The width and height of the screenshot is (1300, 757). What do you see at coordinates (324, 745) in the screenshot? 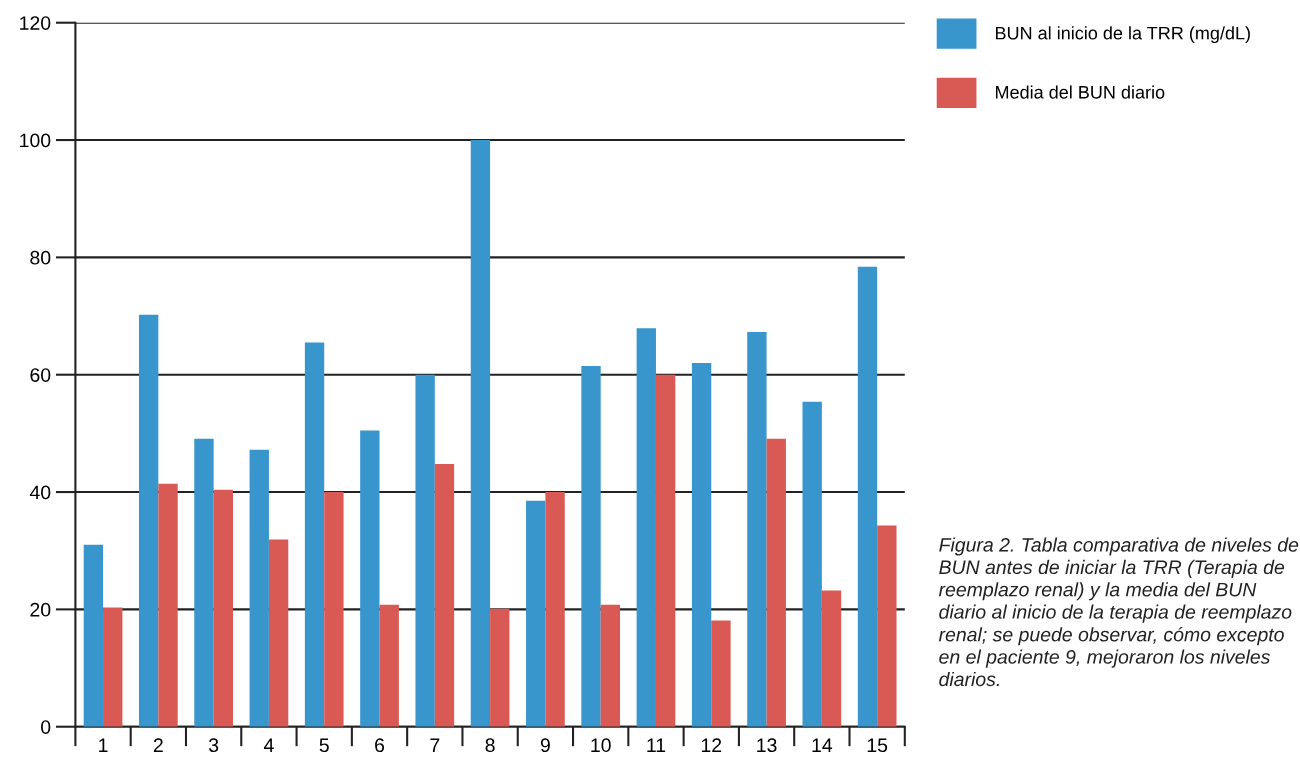
I see `x-tick-label: 5` at bounding box center [324, 745].